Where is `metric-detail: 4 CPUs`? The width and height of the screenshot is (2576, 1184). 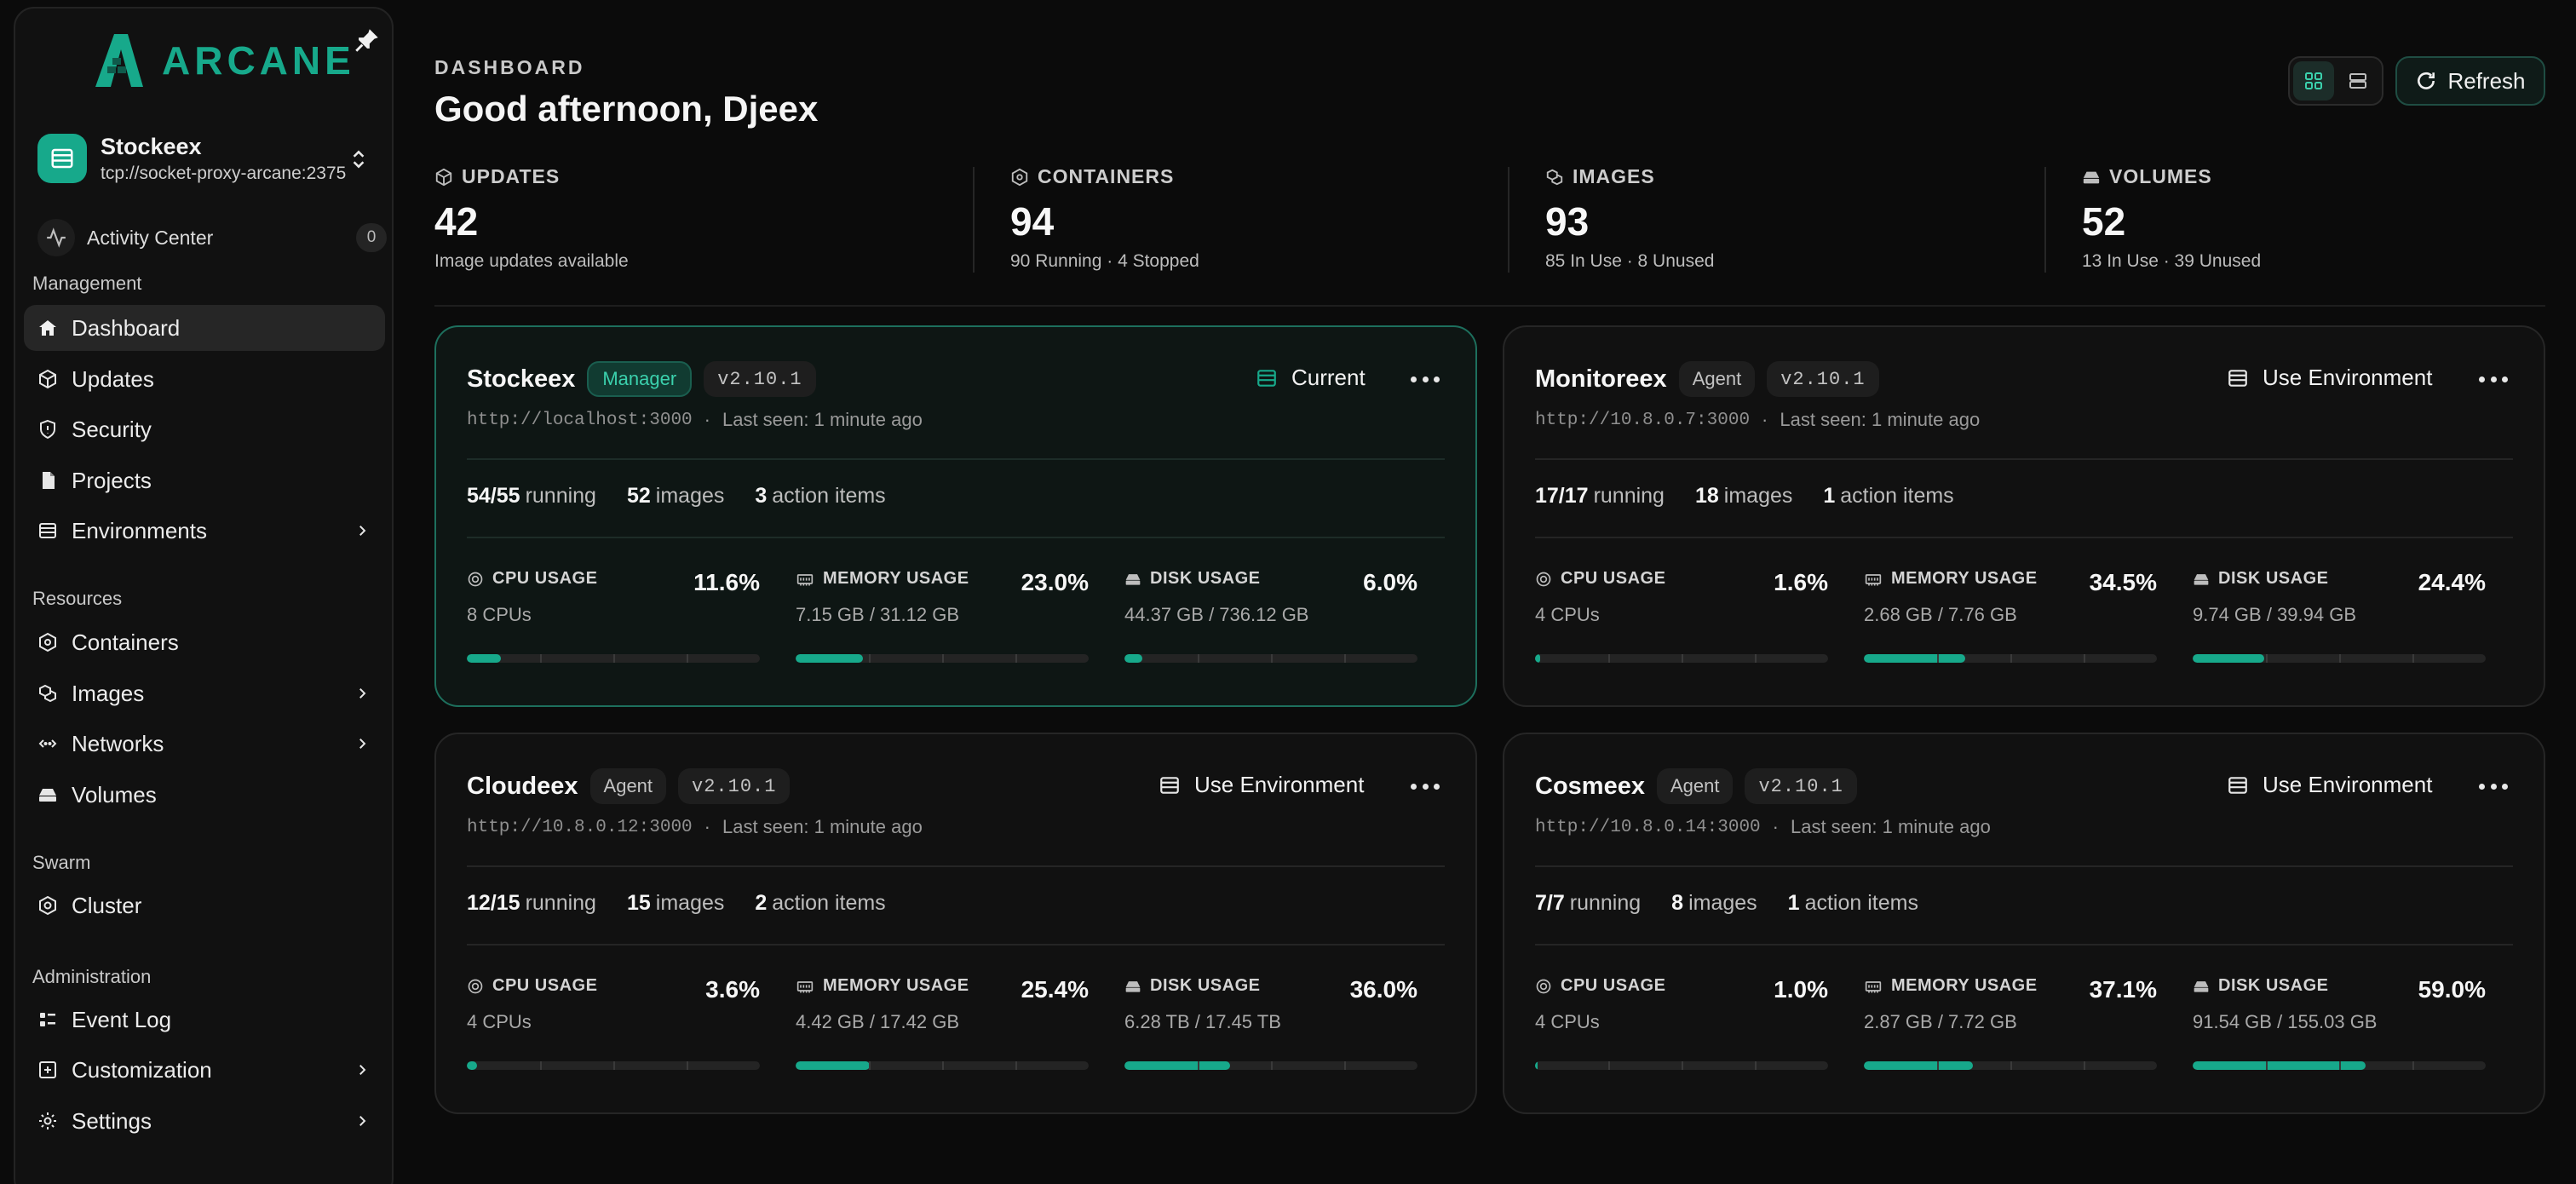 metric-detail: 4 CPUs is located at coordinates (500, 1021).